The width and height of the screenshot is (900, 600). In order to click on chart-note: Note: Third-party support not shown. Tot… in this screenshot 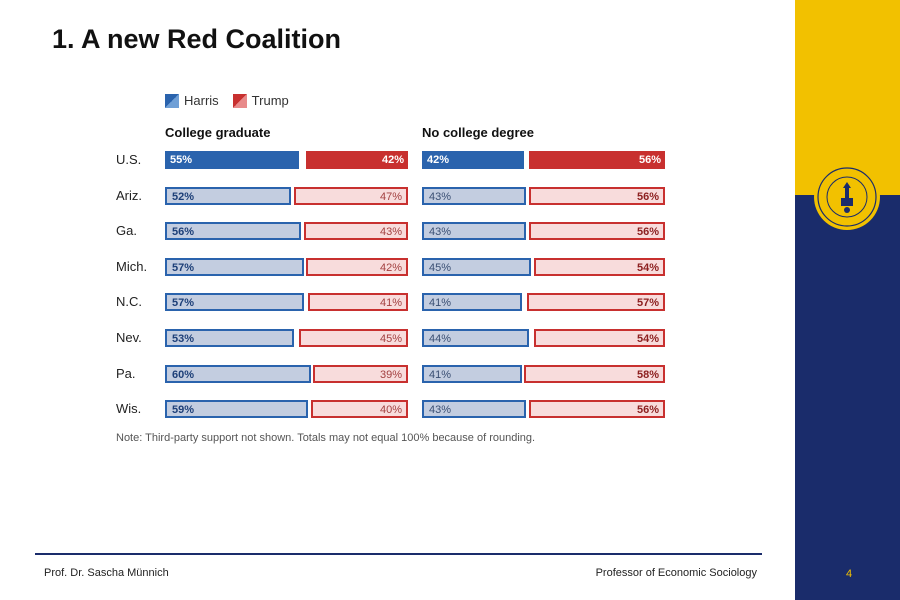, I will do `click(326, 438)`.